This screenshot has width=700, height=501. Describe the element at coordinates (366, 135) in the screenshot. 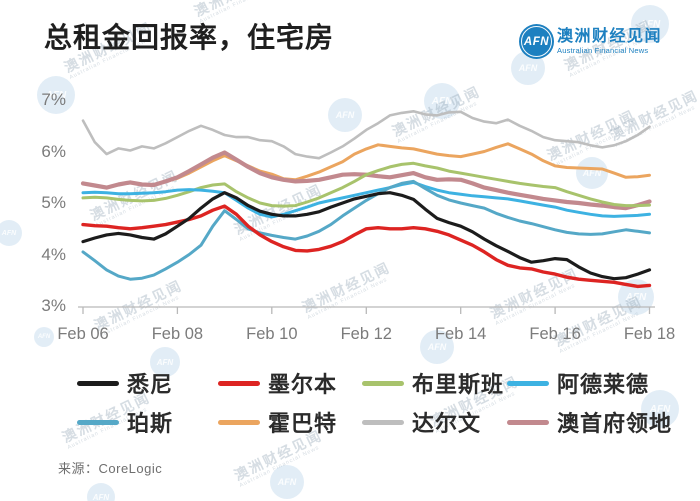

I see `series-line-darwin` at that location.